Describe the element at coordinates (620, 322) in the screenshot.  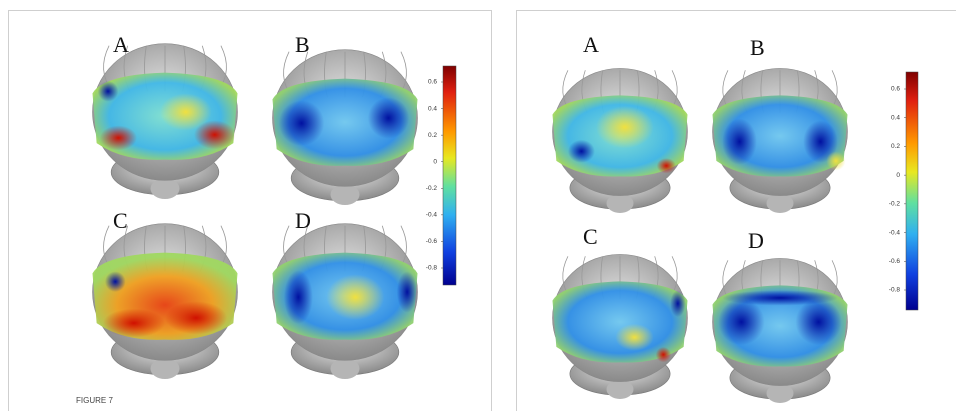
I see `activation-map` at that location.